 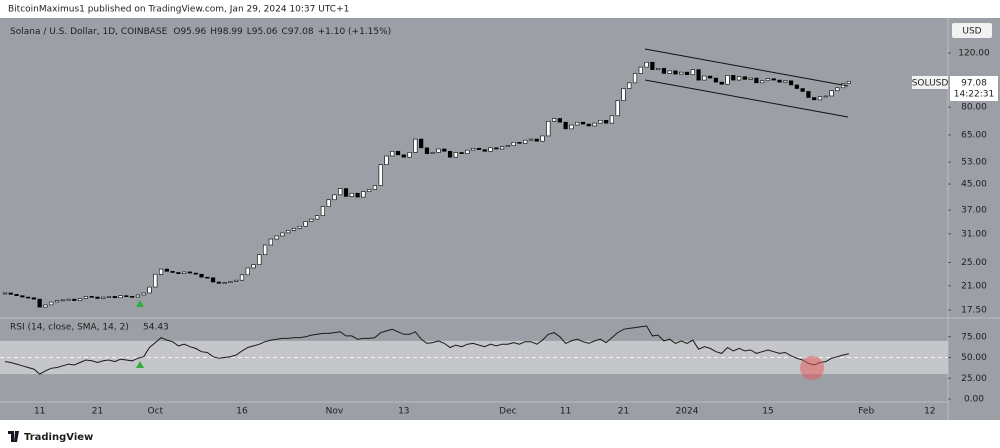 I want to click on legend-ohlc-value: 97.08, so click(x=301, y=32).